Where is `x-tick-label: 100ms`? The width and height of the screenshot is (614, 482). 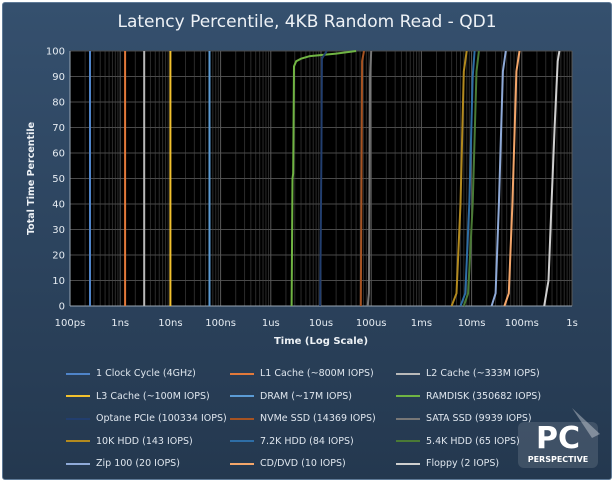
x-tick-label: 100ms is located at coordinates (522, 323).